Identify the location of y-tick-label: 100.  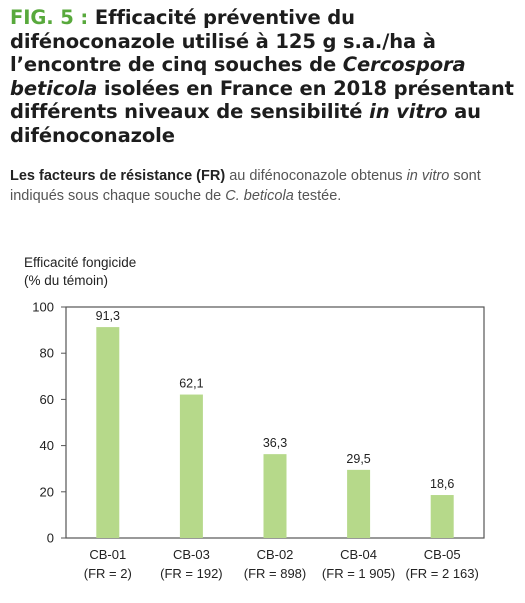
(43, 307).